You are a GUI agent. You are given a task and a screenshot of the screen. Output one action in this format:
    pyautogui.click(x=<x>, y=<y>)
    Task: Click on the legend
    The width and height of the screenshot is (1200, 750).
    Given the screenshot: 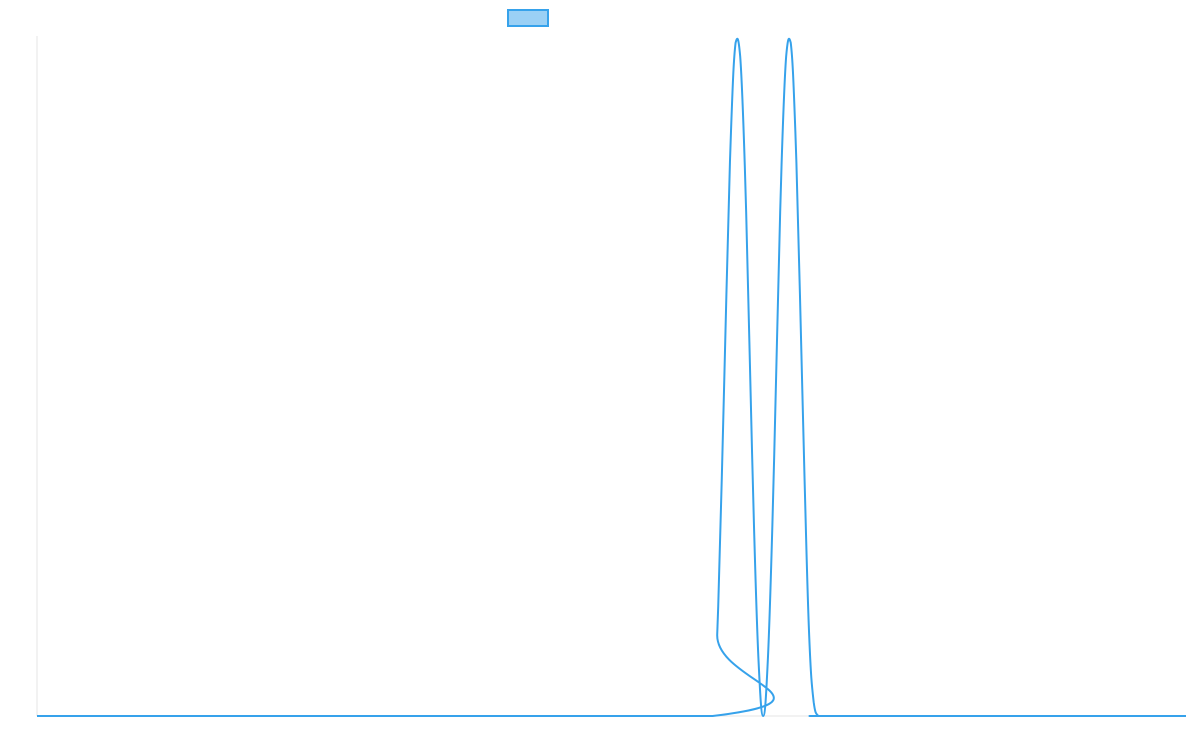 What is the action you would take?
    pyautogui.click(x=528, y=18)
    